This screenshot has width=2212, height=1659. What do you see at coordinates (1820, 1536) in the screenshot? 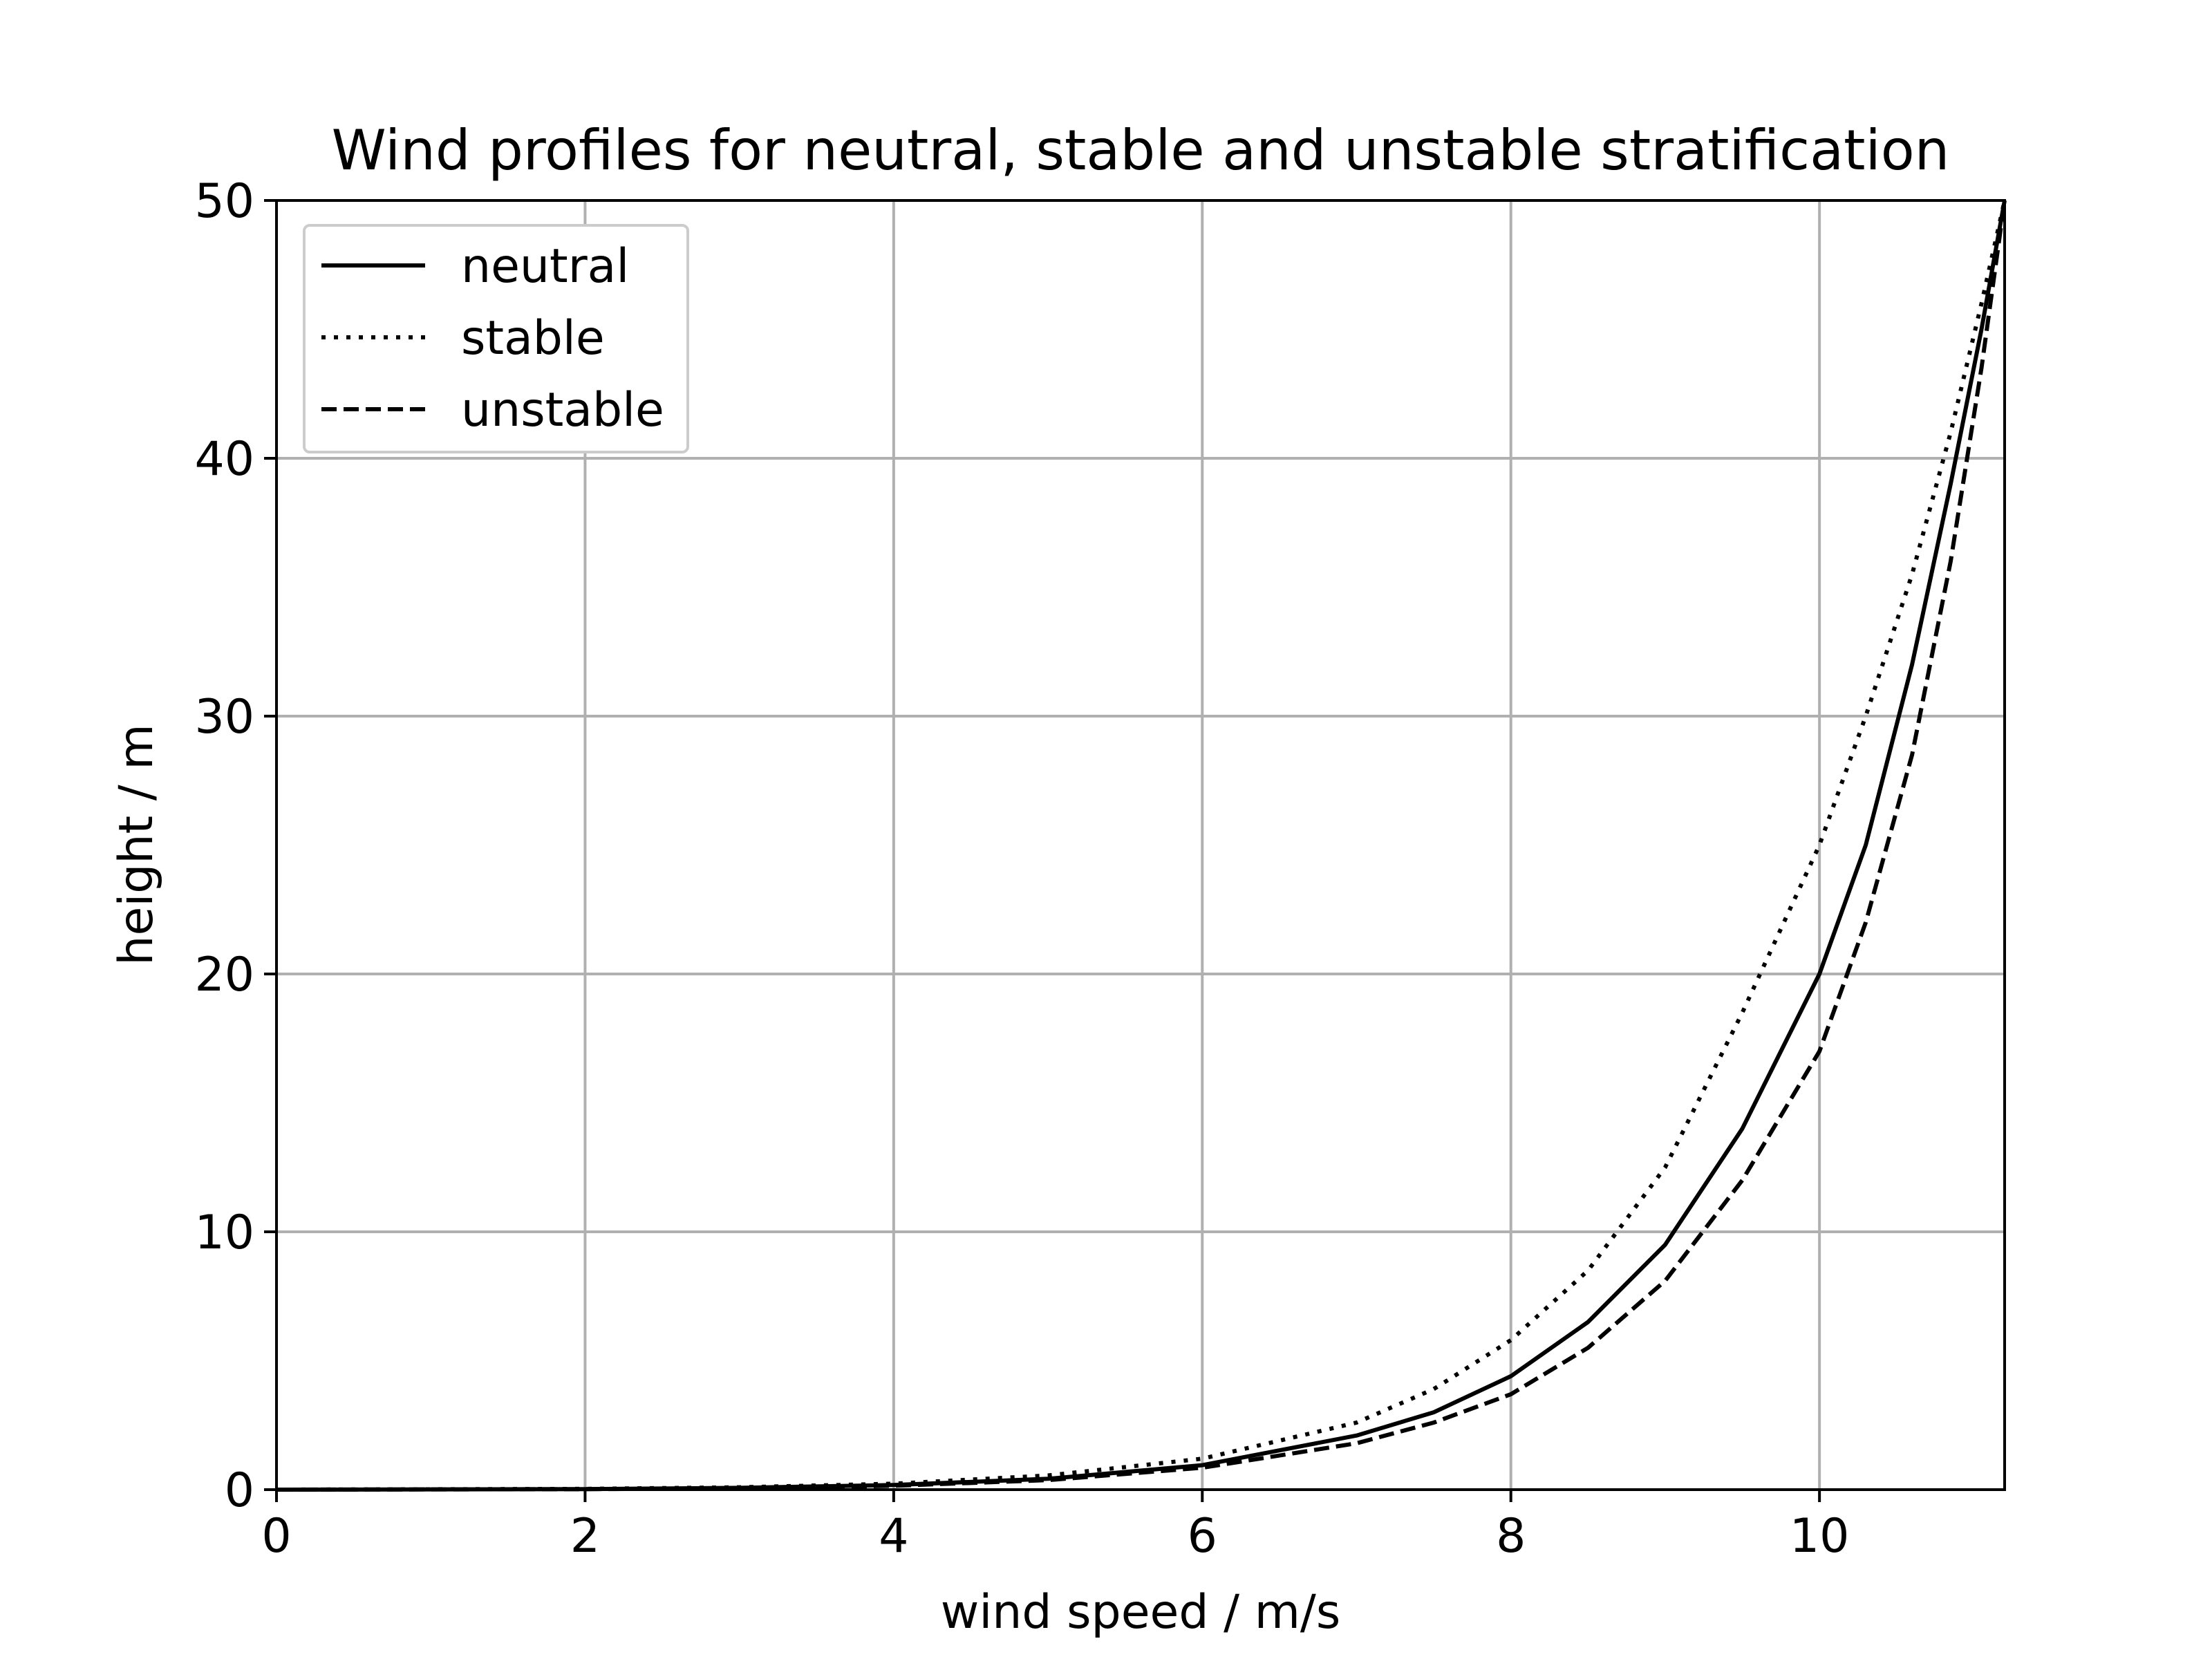
I see `x-tick-label: 10` at bounding box center [1820, 1536].